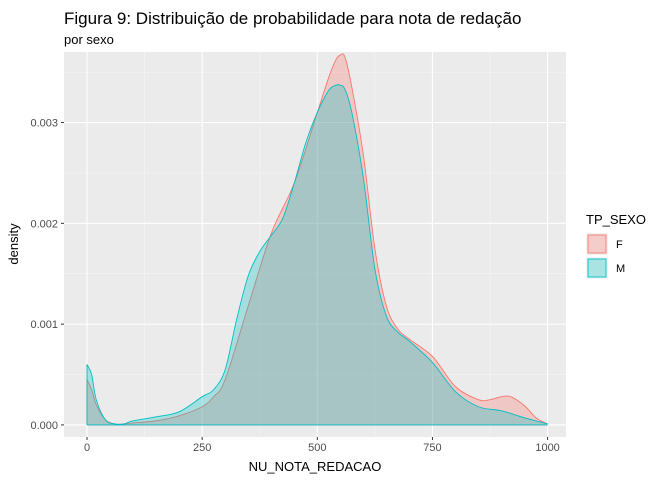 The image size is (672, 480). I want to click on y-tick-label-1: 0.001, so click(44, 325).